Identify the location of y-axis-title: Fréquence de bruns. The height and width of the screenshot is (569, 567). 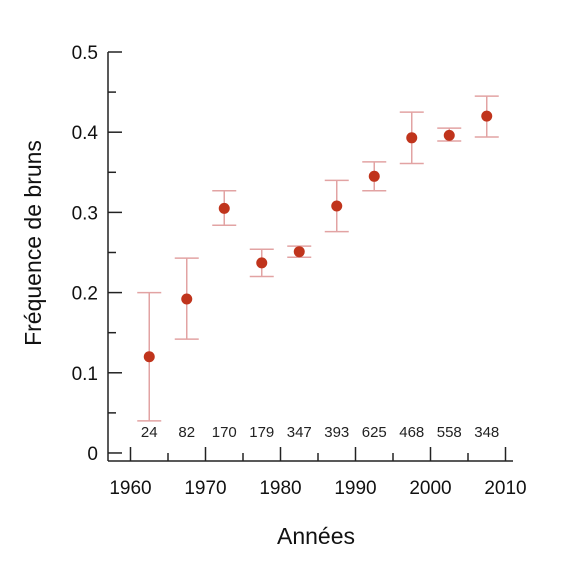
(33, 243).